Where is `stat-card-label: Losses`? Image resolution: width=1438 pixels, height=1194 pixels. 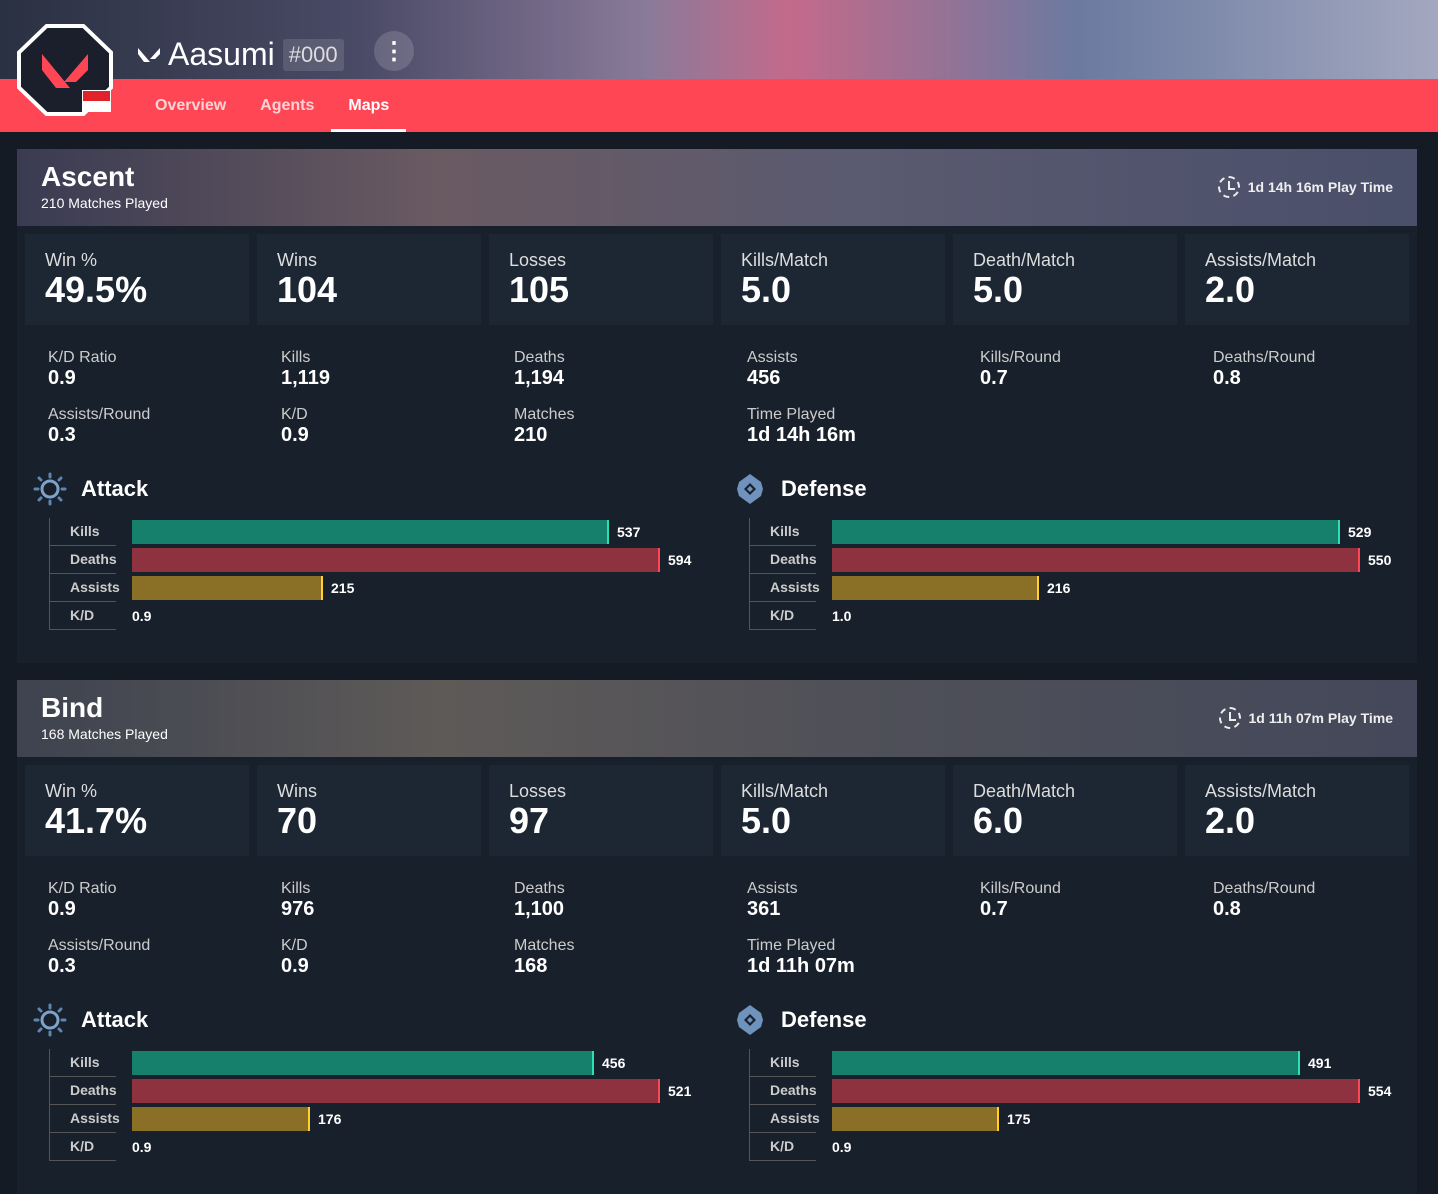
stat-card-label: Losses is located at coordinates (538, 260).